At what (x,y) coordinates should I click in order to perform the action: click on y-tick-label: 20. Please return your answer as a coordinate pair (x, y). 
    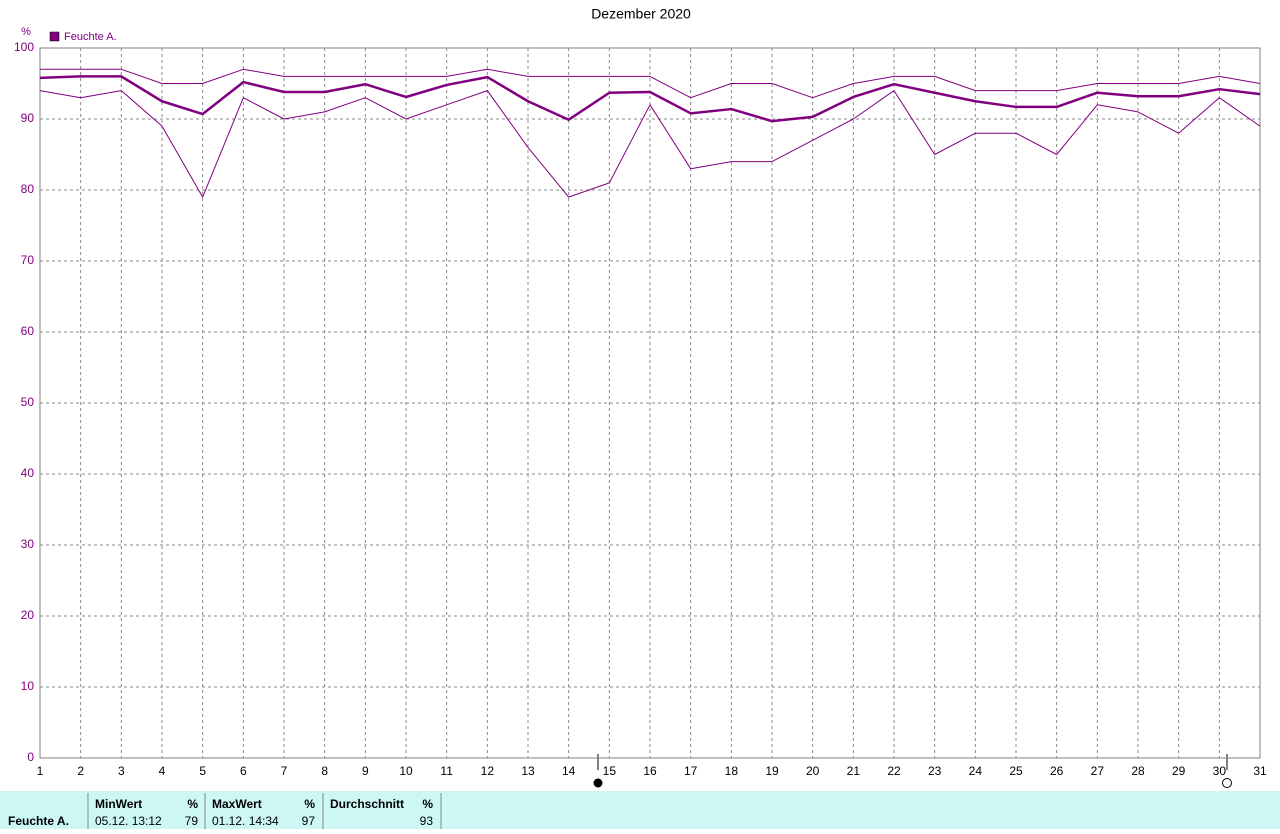
    Looking at the image, I should click on (28, 615).